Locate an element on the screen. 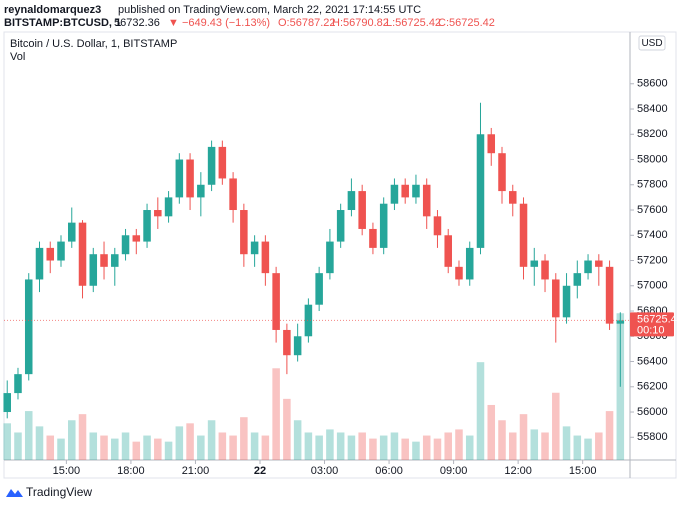 The image size is (680, 512). symbol: BITSTAMP:BTCUSD, 1 is located at coordinates (62, 23).